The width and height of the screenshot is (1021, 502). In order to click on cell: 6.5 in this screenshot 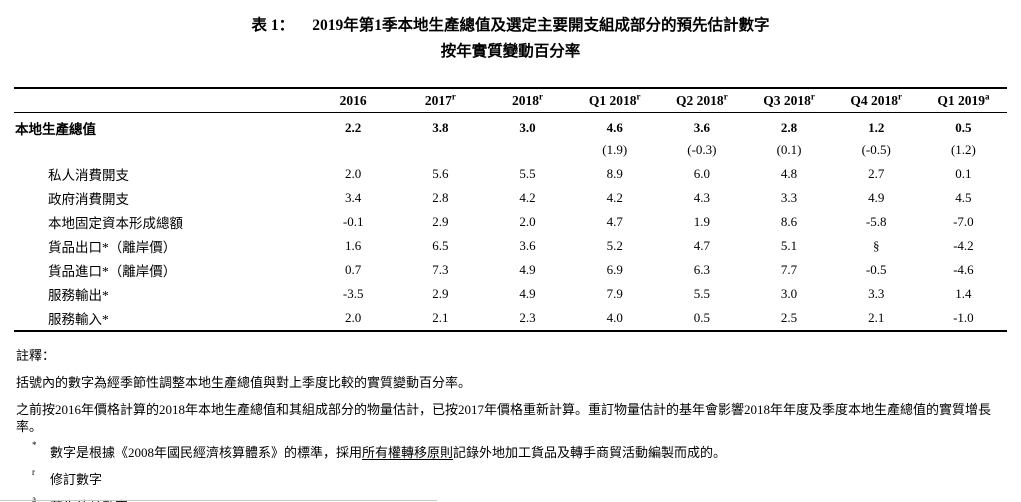, I will do `click(440, 245)`.